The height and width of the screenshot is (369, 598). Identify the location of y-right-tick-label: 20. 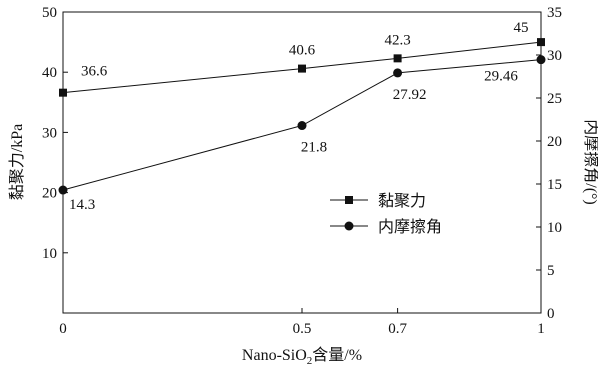
(554, 142).